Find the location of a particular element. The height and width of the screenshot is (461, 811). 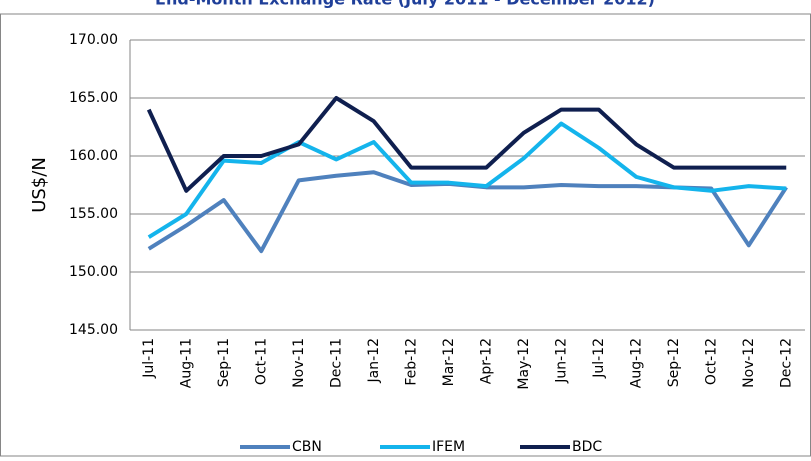

x-tick-label: Jul-12 is located at coordinates (599, 358).